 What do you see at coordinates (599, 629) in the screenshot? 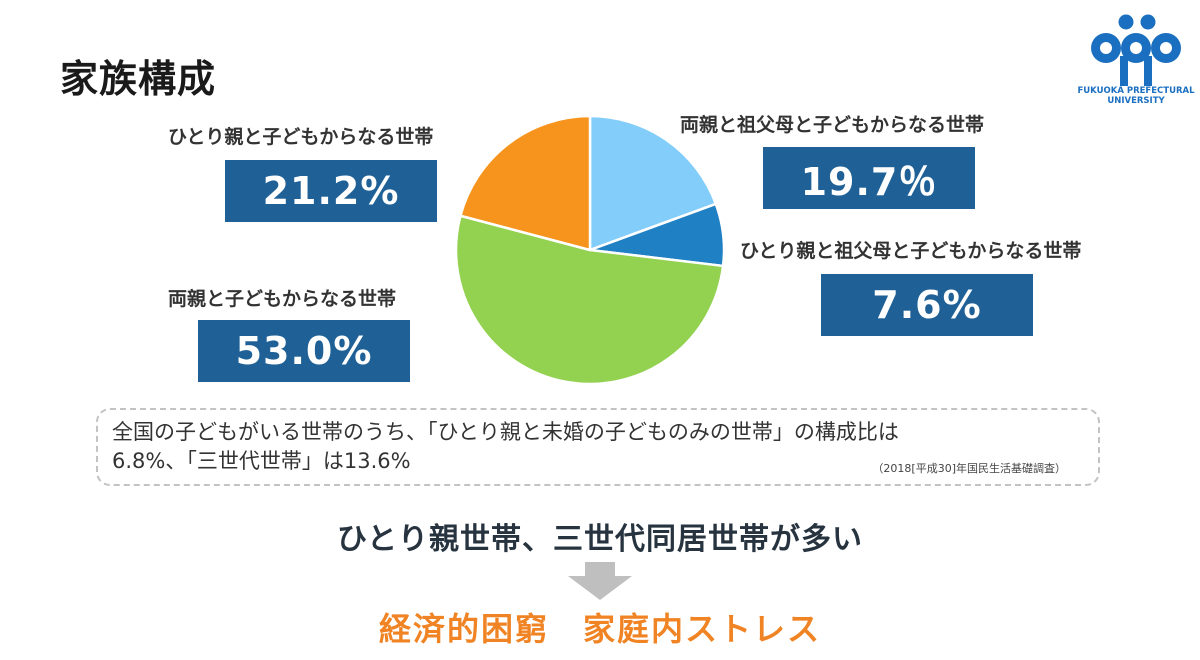
I see `result-text: 経済的困窮 家庭内ストレス` at bounding box center [599, 629].